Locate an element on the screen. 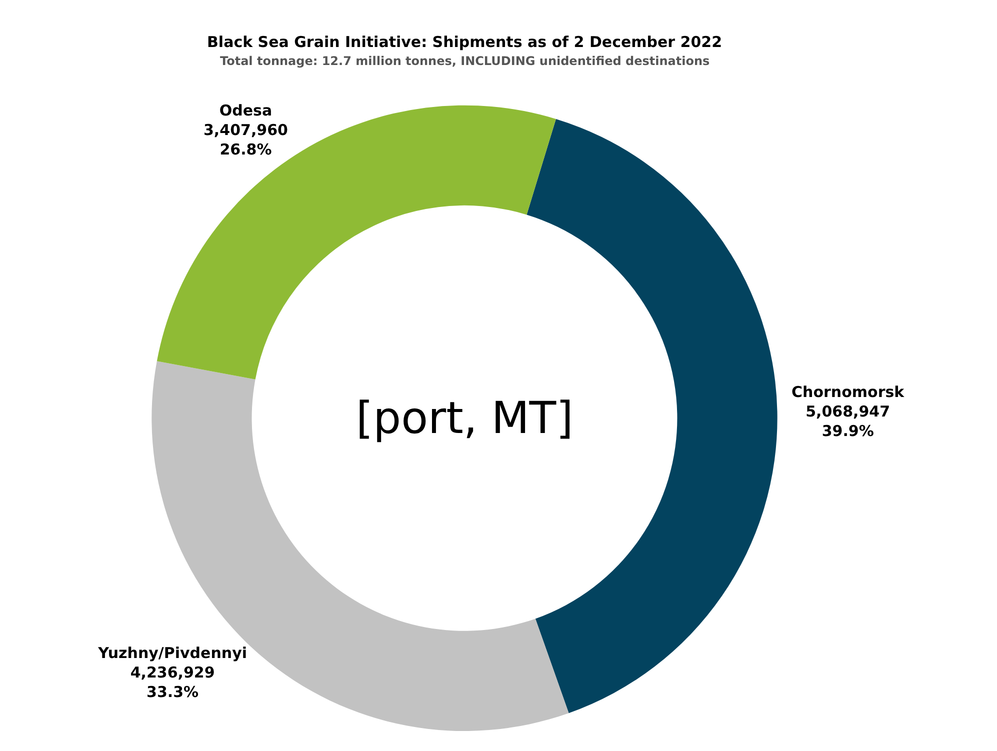  data-label: 4,236,929 33.3% is located at coordinates (172, 682).